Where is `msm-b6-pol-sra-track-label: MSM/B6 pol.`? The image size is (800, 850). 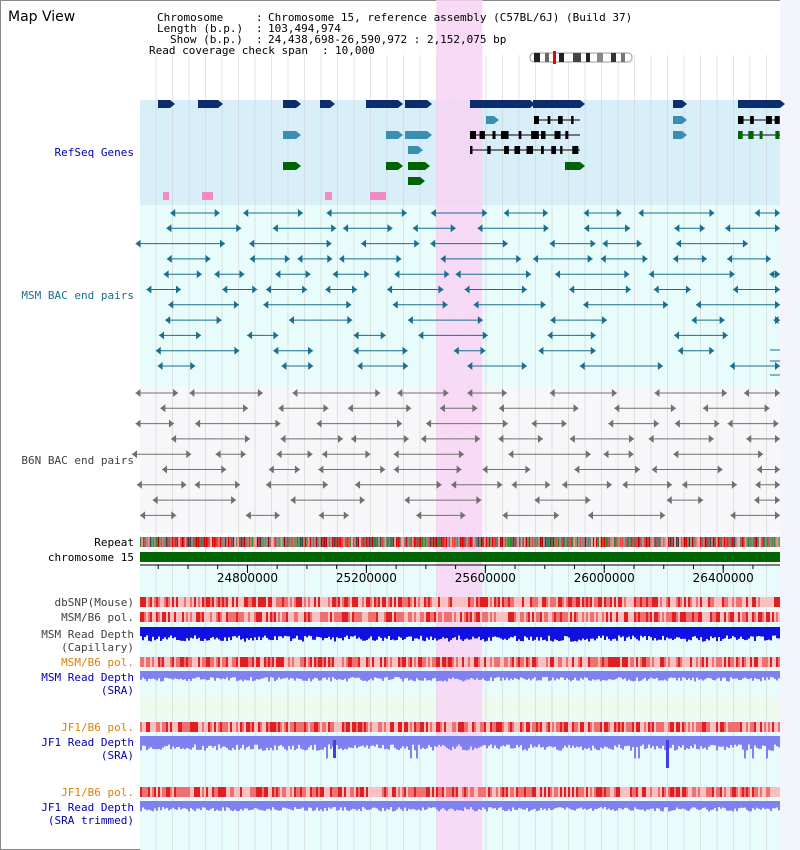
msm-b6-pol-sra-track-label: MSM/B6 pol. is located at coordinates (97, 662).